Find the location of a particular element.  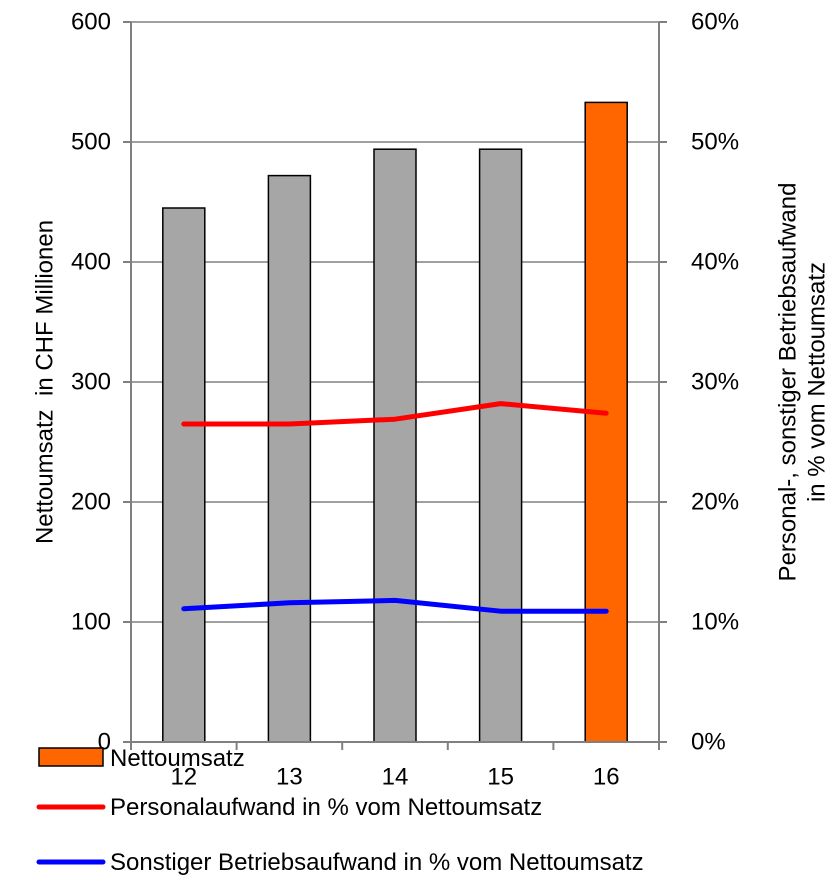

x-tick-label: 13 is located at coordinates (289, 777).